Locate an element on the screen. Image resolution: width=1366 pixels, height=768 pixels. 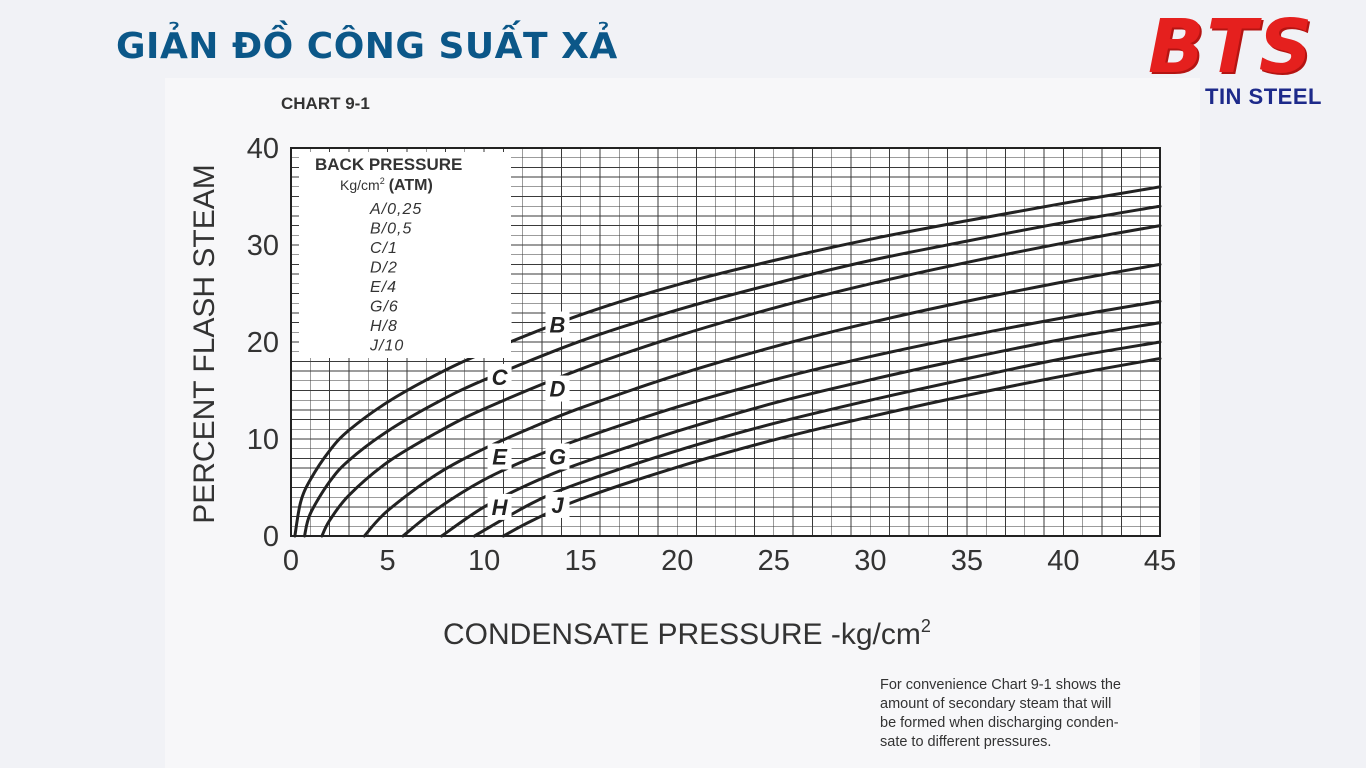
curve-label: C is located at coordinates (500, 377).